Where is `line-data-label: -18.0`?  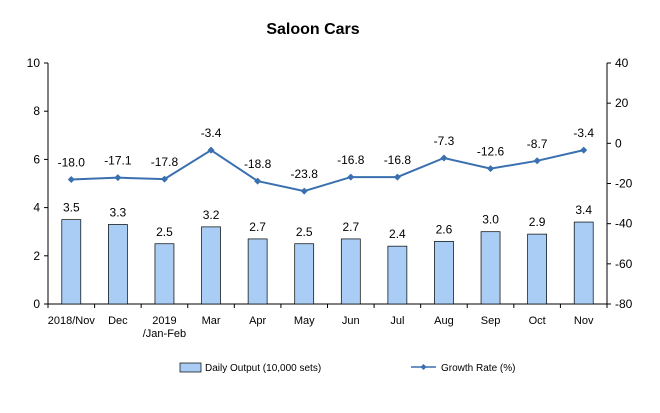 line-data-label: -18.0 is located at coordinates (72, 162).